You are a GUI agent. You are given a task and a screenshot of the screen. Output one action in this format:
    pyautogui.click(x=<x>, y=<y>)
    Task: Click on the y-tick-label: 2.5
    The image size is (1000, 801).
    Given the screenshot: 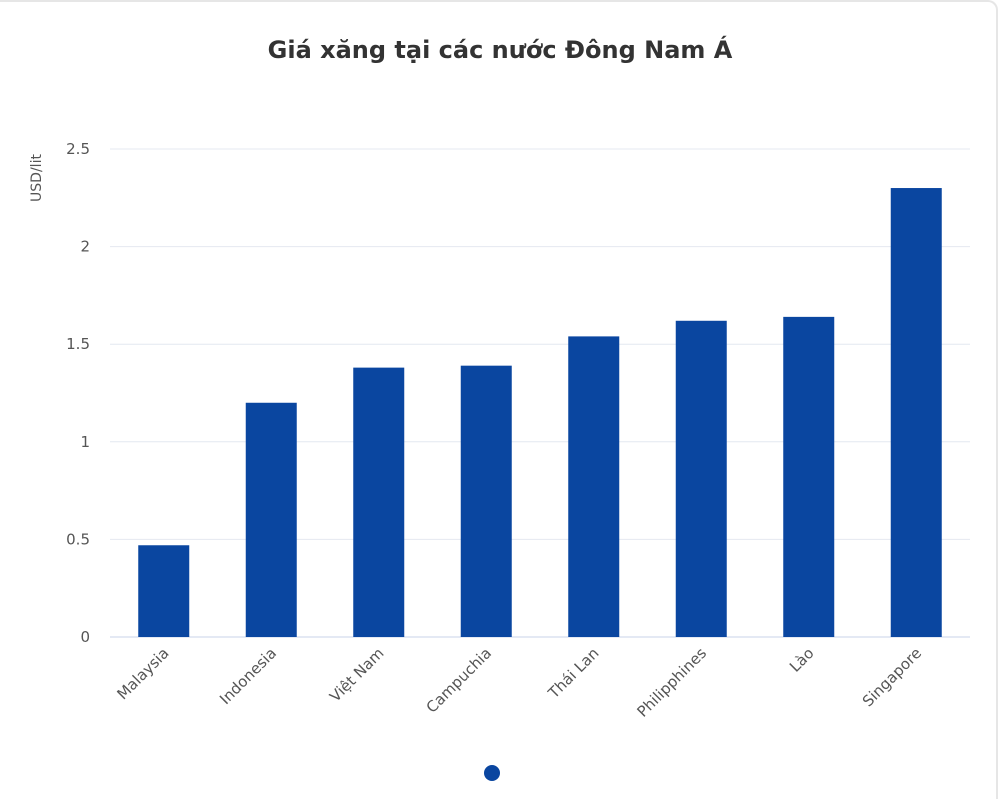 What is the action you would take?
    pyautogui.click(x=78, y=149)
    